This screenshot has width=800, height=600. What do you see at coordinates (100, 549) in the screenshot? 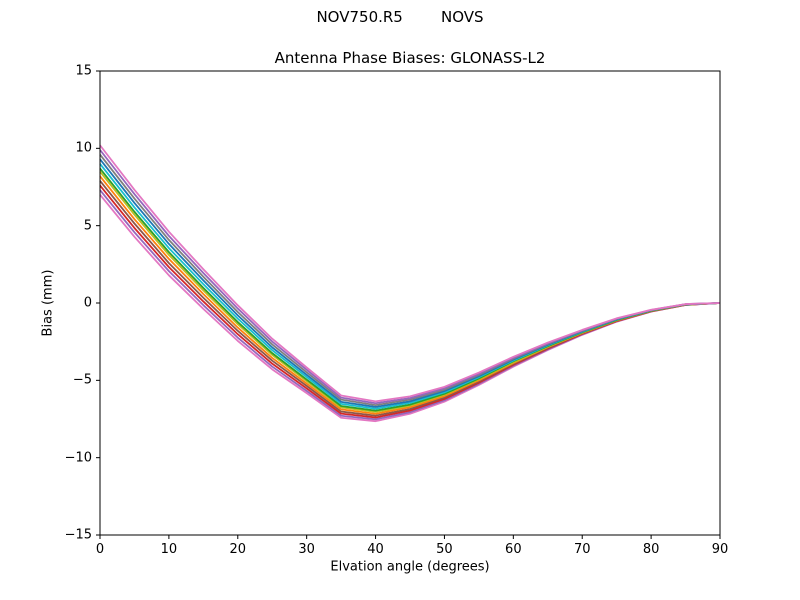
I see `x-tick-label: 0` at bounding box center [100, 549].